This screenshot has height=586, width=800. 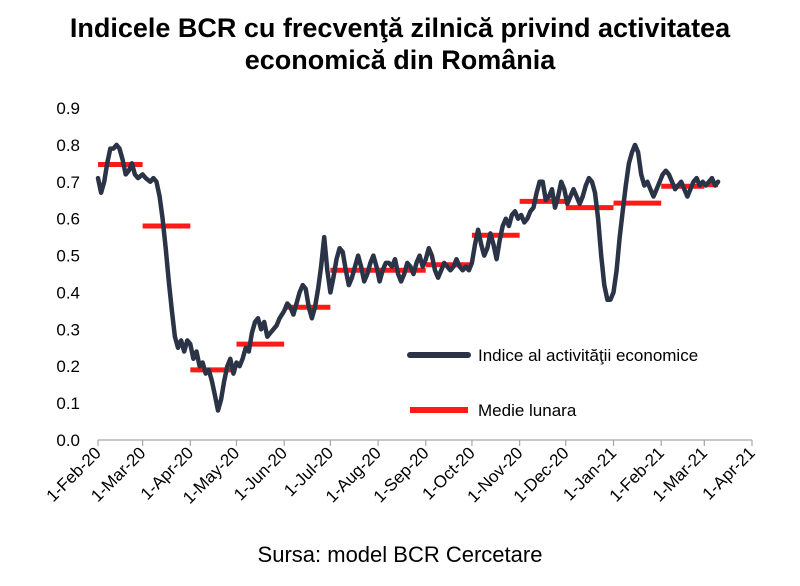 I want to click on legend-label-monthly-average: Medie lunara, so click(x=527, y=410).